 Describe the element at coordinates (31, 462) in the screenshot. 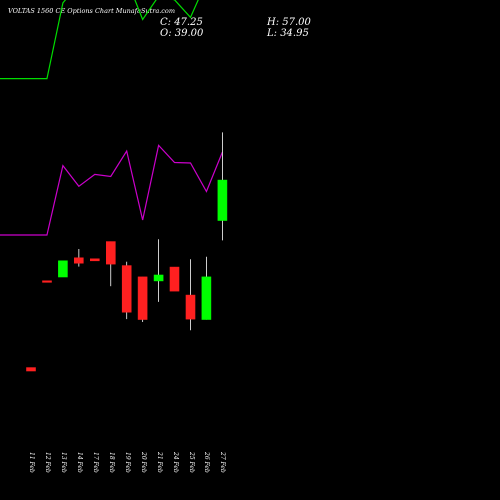

I see `x-tick-label: 11 Feb` at that location.